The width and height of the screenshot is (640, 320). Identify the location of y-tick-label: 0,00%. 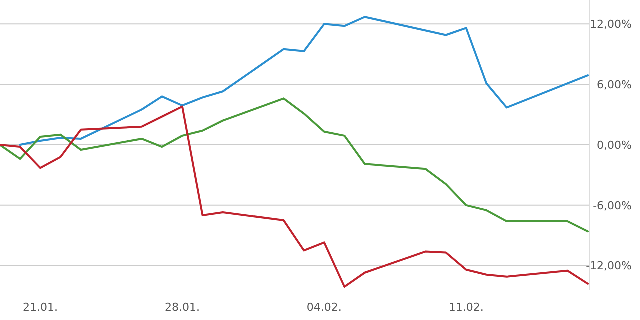
(614, 145).